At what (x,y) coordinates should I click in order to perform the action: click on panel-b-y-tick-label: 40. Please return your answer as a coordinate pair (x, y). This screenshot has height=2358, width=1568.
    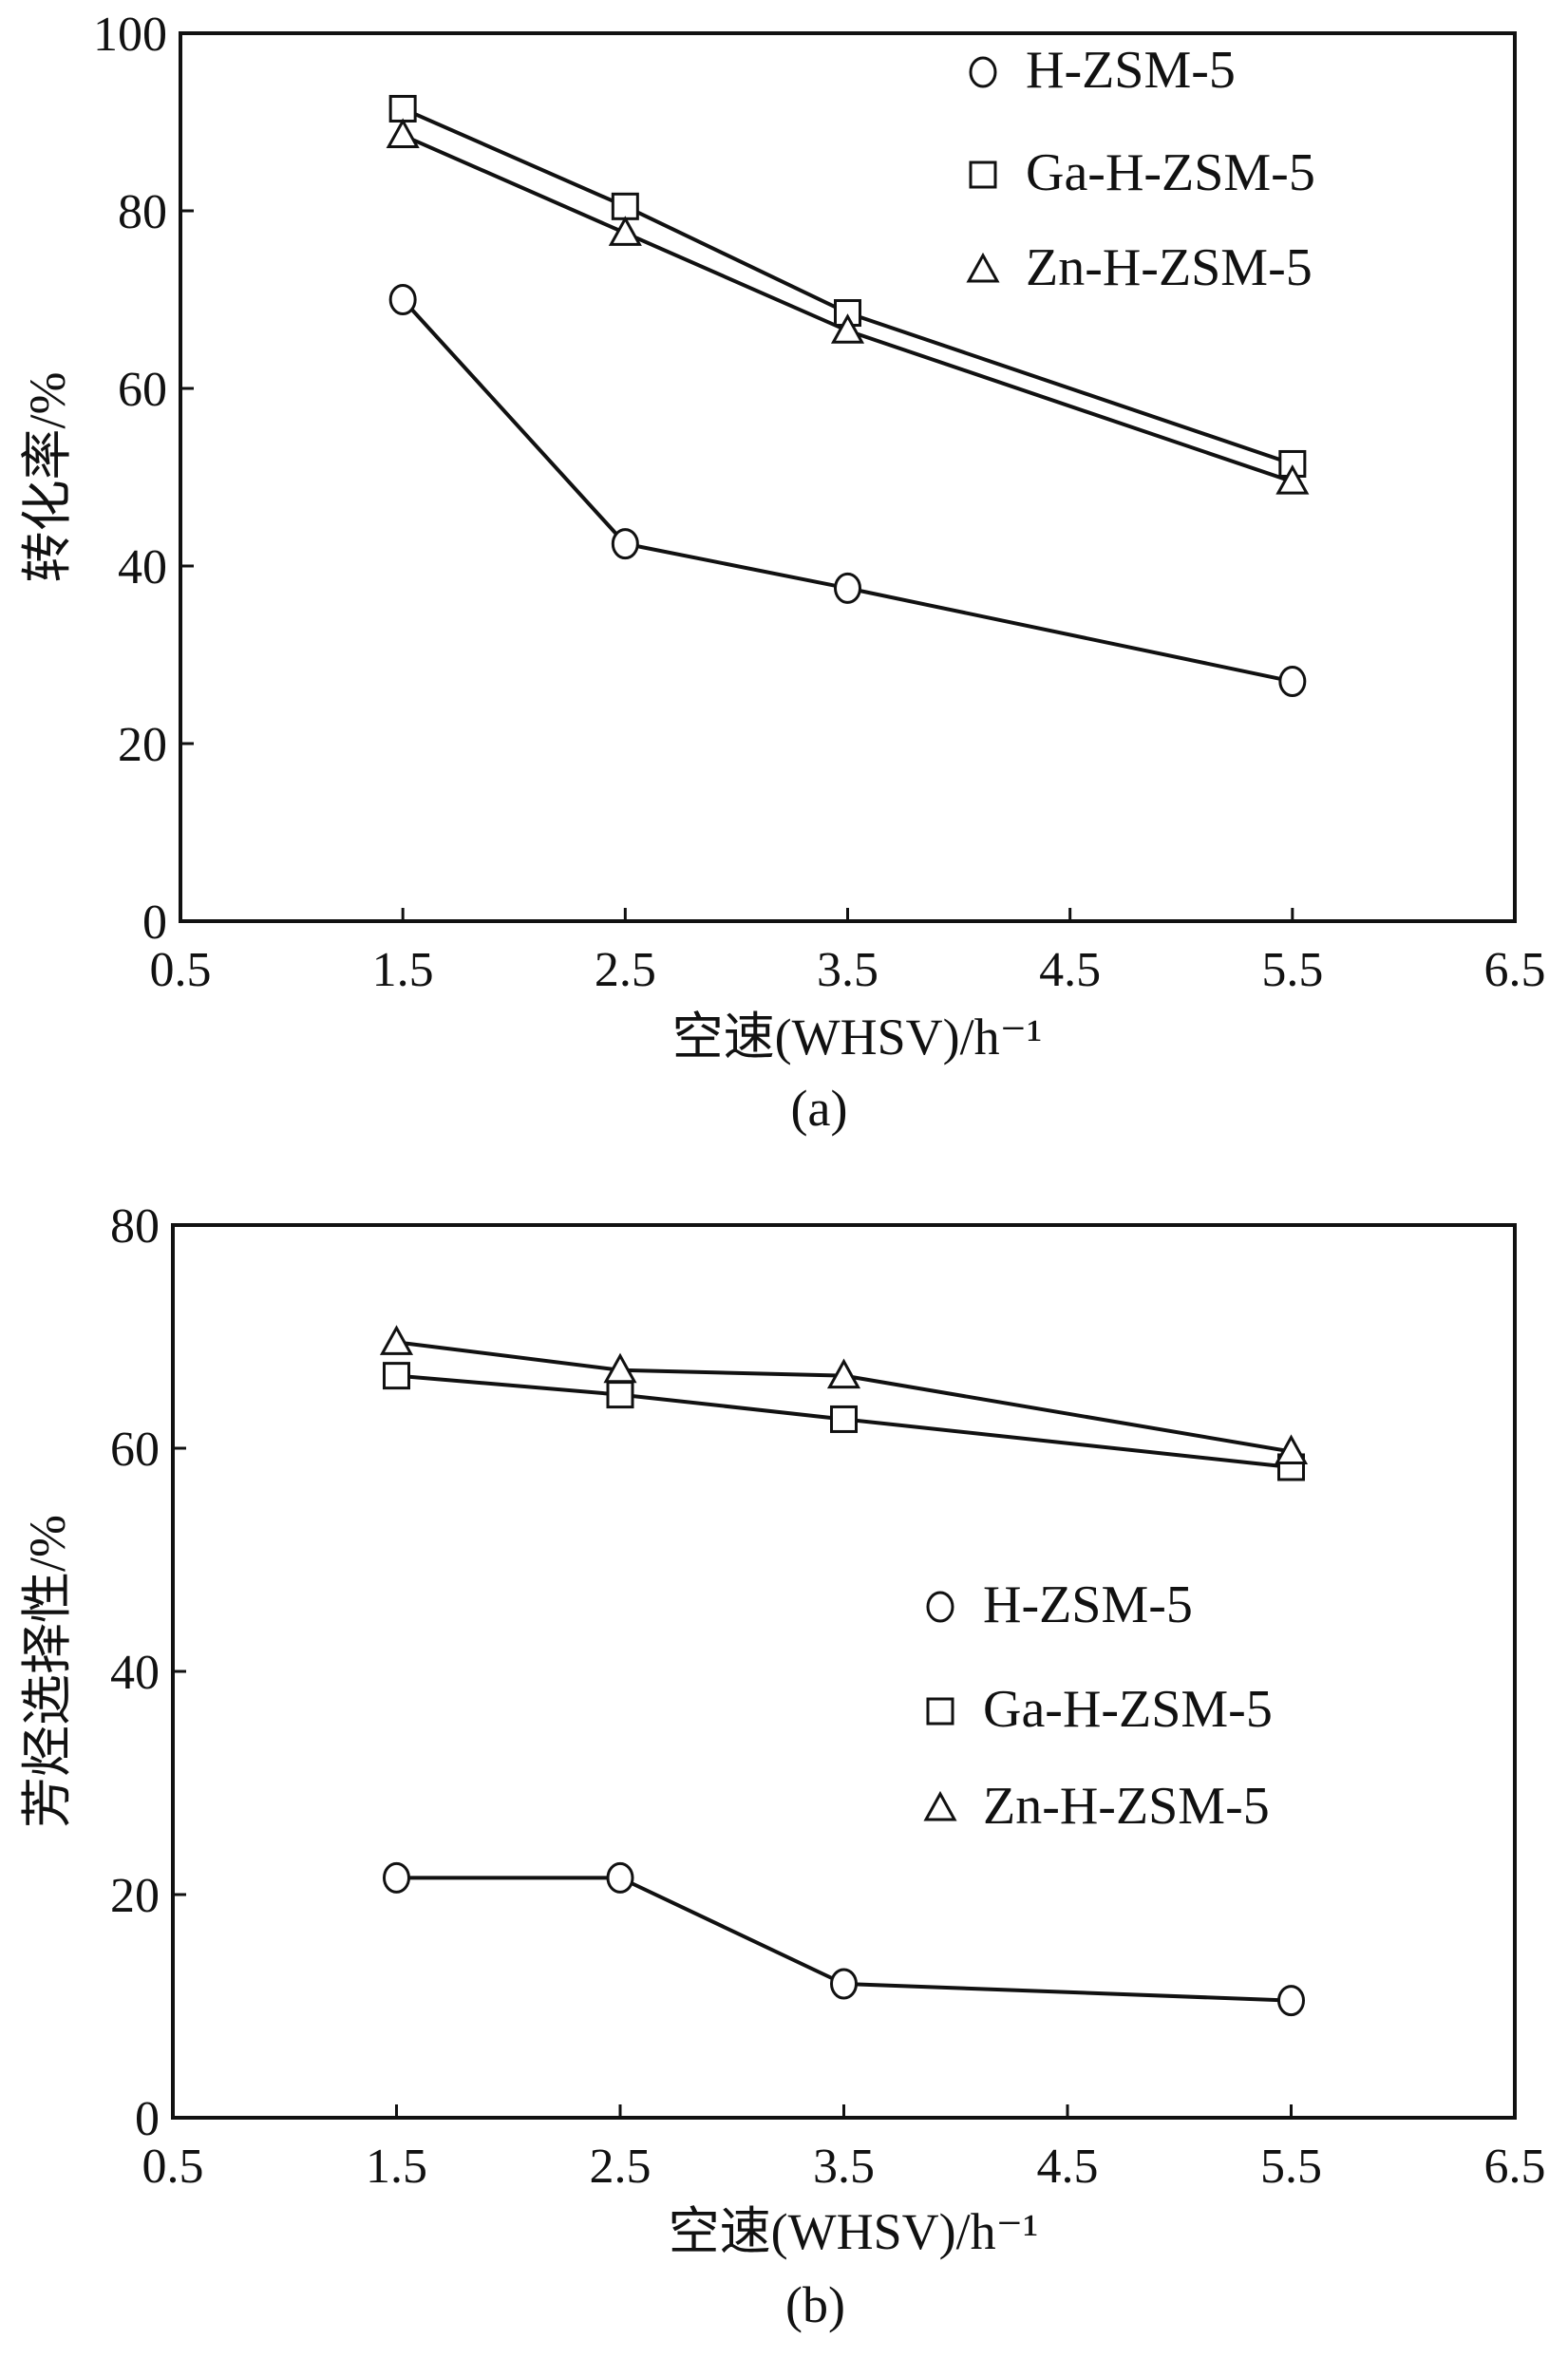
    Looking at the image, I should click on (135, 1673).